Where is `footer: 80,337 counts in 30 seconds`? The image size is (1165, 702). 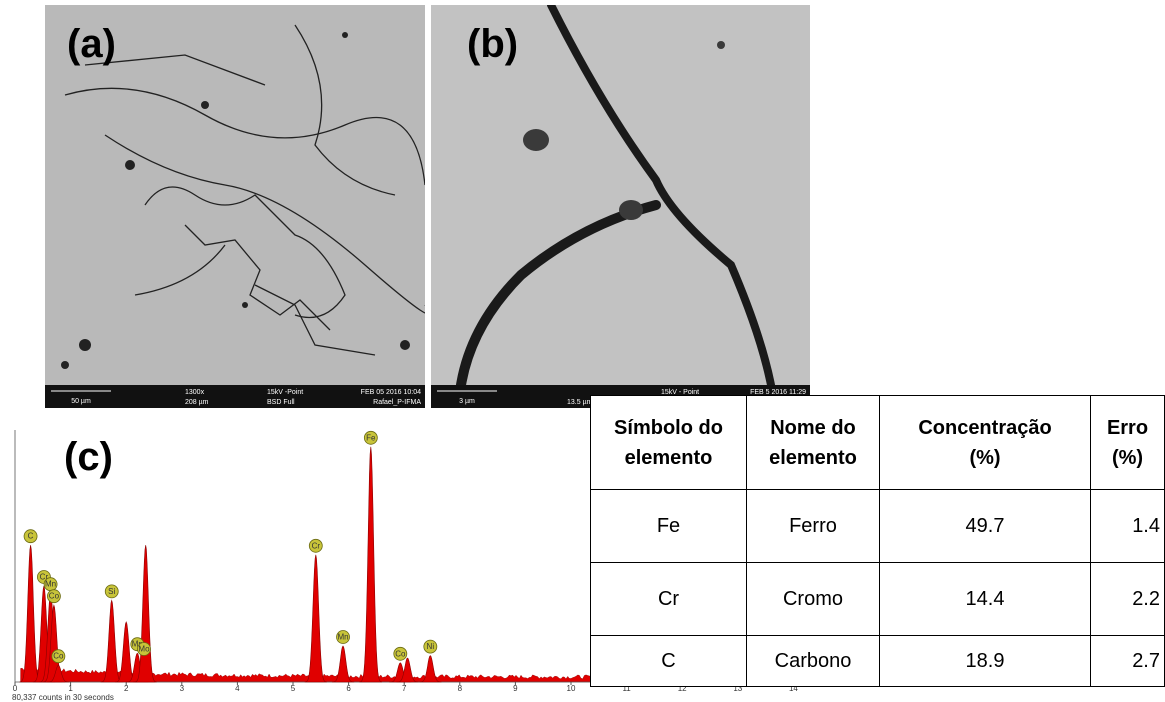
footer: 80,337 counts in 30 seconds is located at coordinates (63, 697).